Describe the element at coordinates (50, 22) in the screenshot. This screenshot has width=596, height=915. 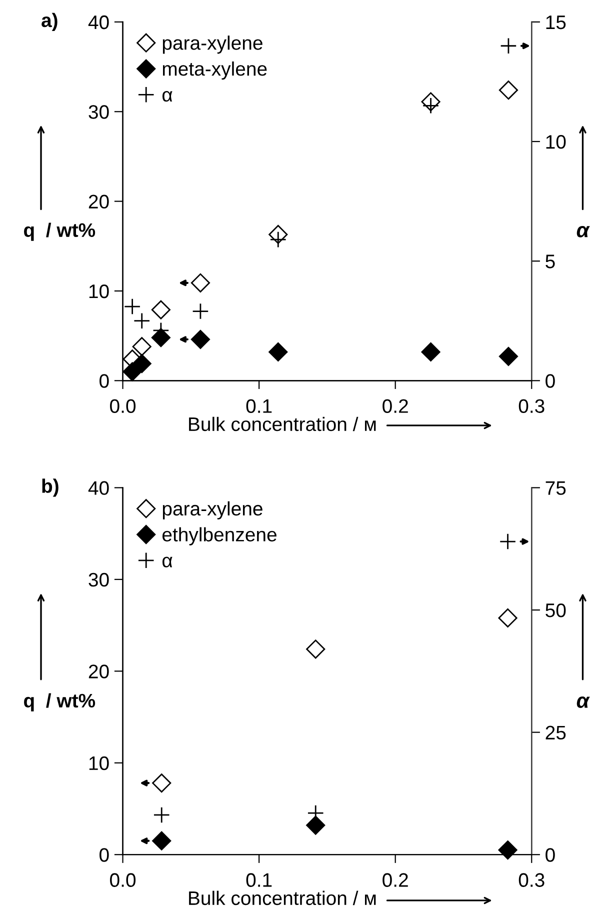
I see `chart-title: a)` at that location.